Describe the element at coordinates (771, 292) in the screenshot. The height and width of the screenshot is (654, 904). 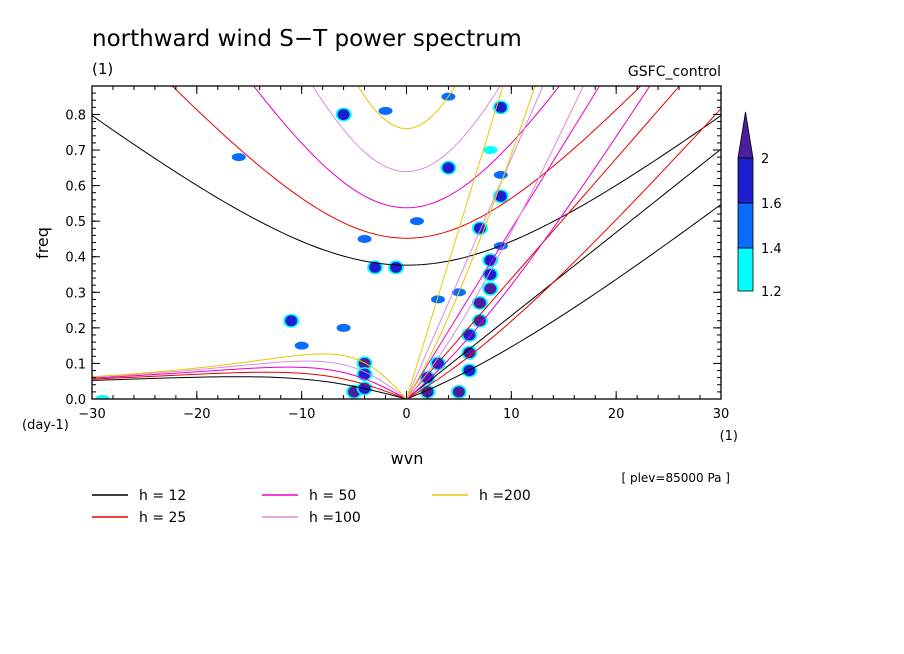
I see `colorbar-label: 1.2` at that location.